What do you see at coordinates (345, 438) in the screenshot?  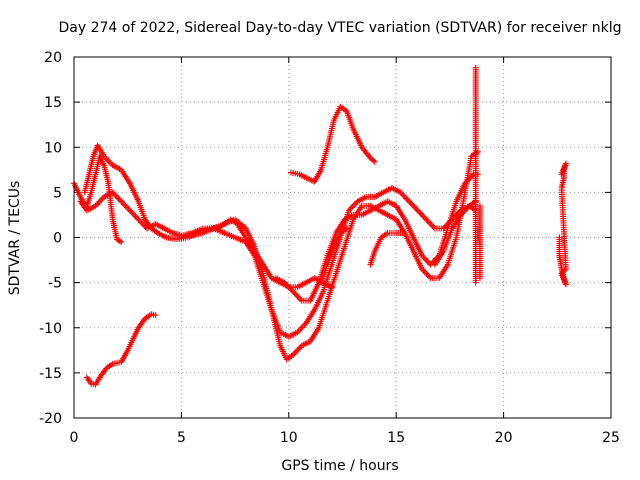 I see `x-tick-labels: 0 5 10 15 20 25` at bounding box center [345, 438].